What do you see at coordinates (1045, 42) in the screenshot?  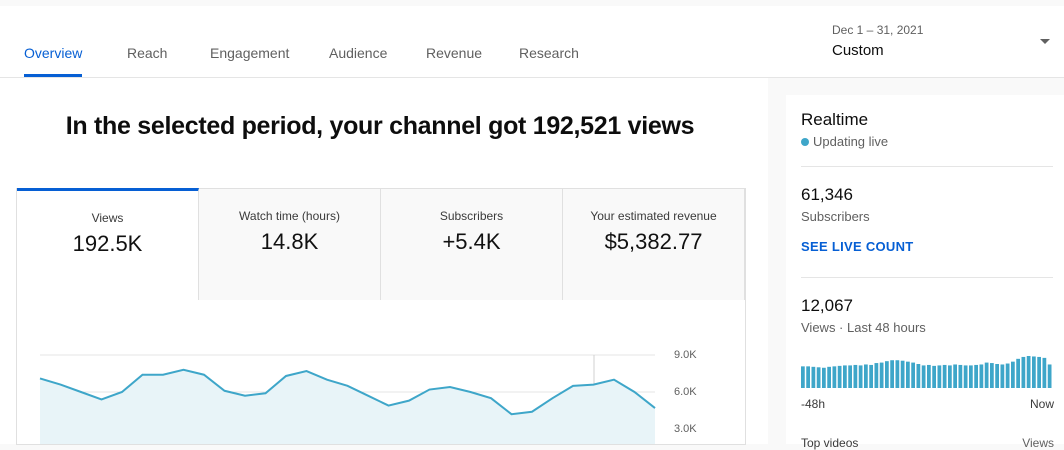 I see `dropdown-arrow` at bounding box center [1045, 42].